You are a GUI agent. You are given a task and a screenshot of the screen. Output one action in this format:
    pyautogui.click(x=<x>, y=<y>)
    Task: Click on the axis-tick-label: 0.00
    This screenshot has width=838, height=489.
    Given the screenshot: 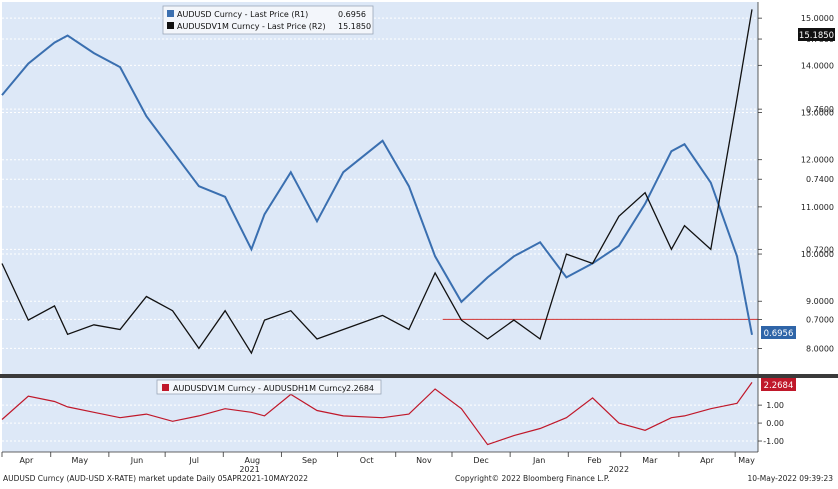 What is the action you would take?
    pyautogui.click(x=775, y=423)
    